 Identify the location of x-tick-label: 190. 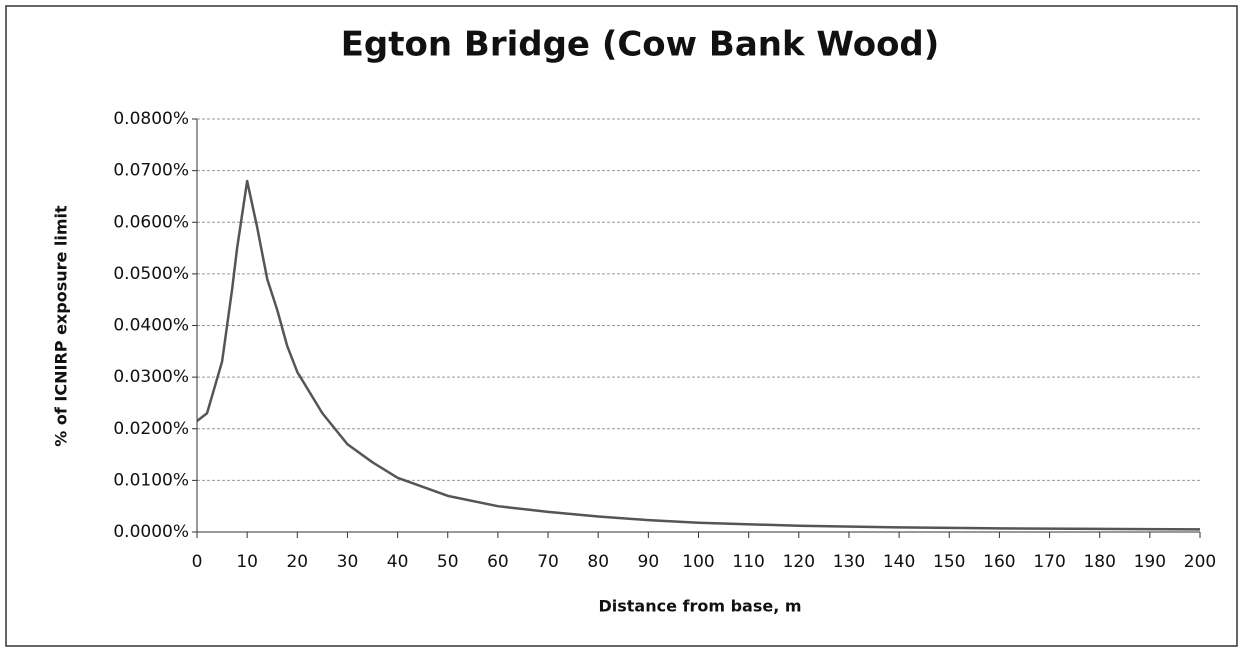
(1150, 562).